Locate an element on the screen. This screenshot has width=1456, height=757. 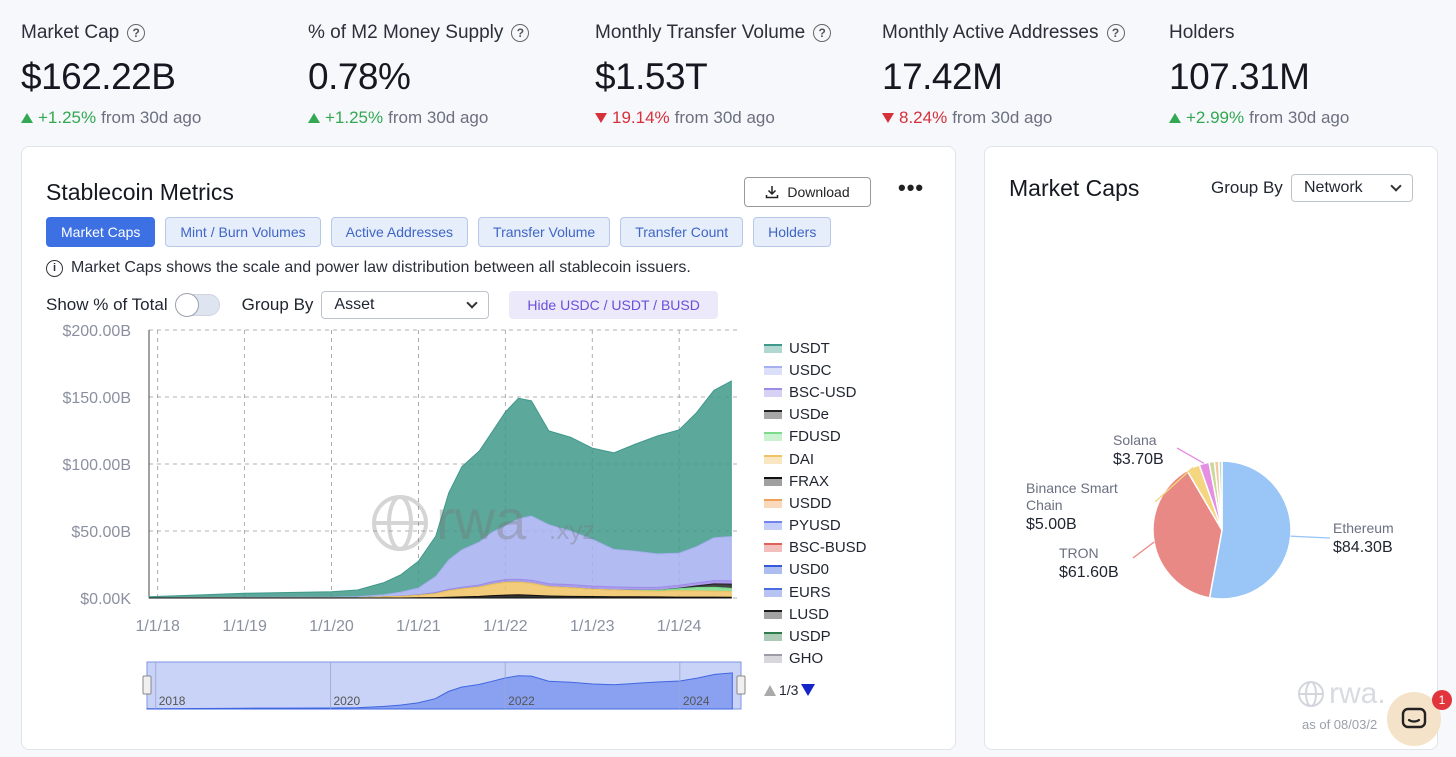
tab-active-addresses: Active Addresses is located at coordinates (399, 232).